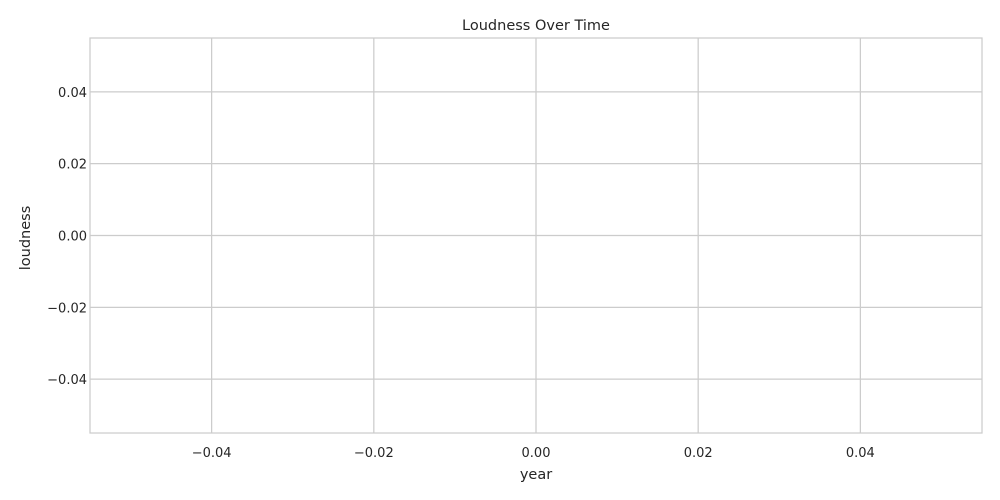  Describe the element at coordinates (374, 453) in the screenshot. I see `x-tick-label: −0.02` at that location.